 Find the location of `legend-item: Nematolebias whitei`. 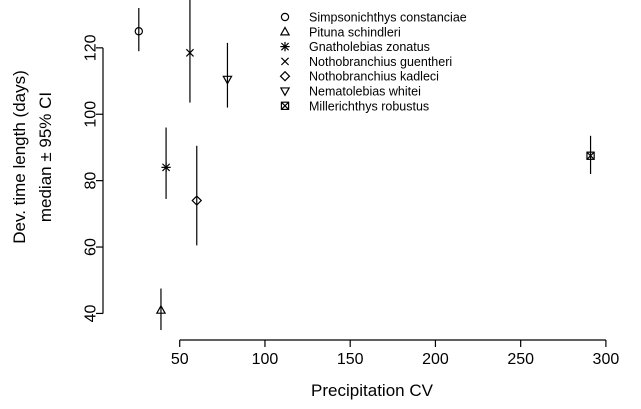

legend-item: Nematolebias whitei is located at coordinates (350, 92).